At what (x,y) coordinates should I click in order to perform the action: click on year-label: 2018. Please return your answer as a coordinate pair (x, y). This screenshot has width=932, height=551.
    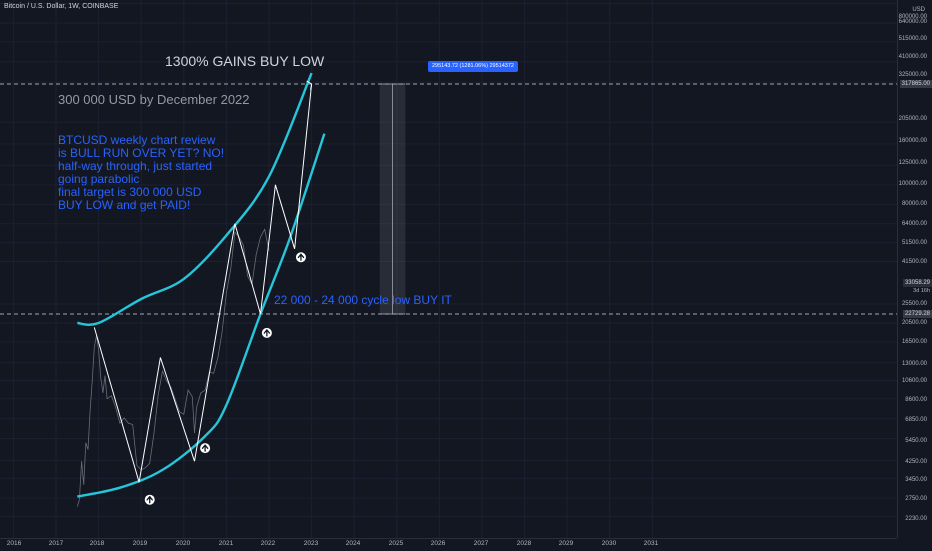
    Looking at the image, I should click on (97, 543).